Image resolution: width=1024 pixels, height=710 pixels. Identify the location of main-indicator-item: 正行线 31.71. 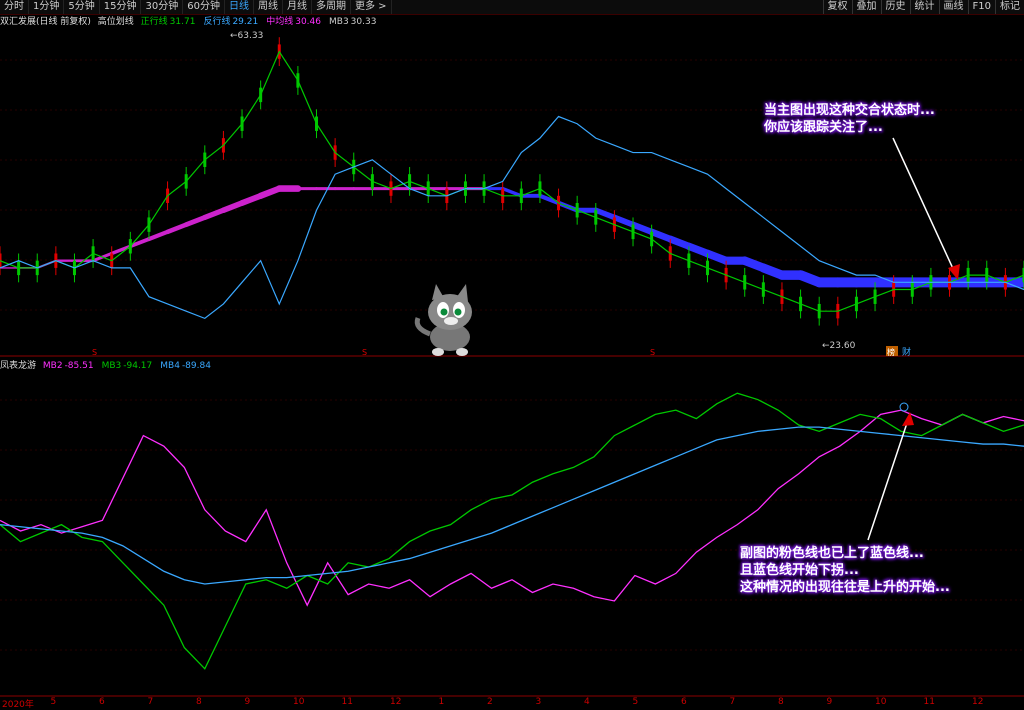
(170, 22).